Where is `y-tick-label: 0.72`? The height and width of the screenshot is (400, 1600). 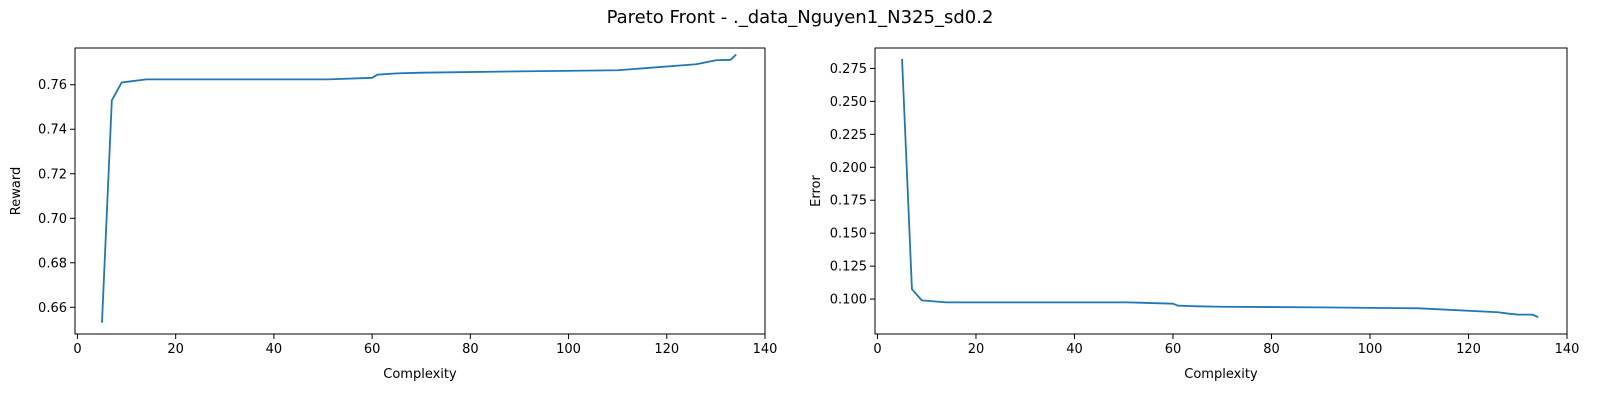 y-tick-label: 0.72 is located at coordinates (52, 174).